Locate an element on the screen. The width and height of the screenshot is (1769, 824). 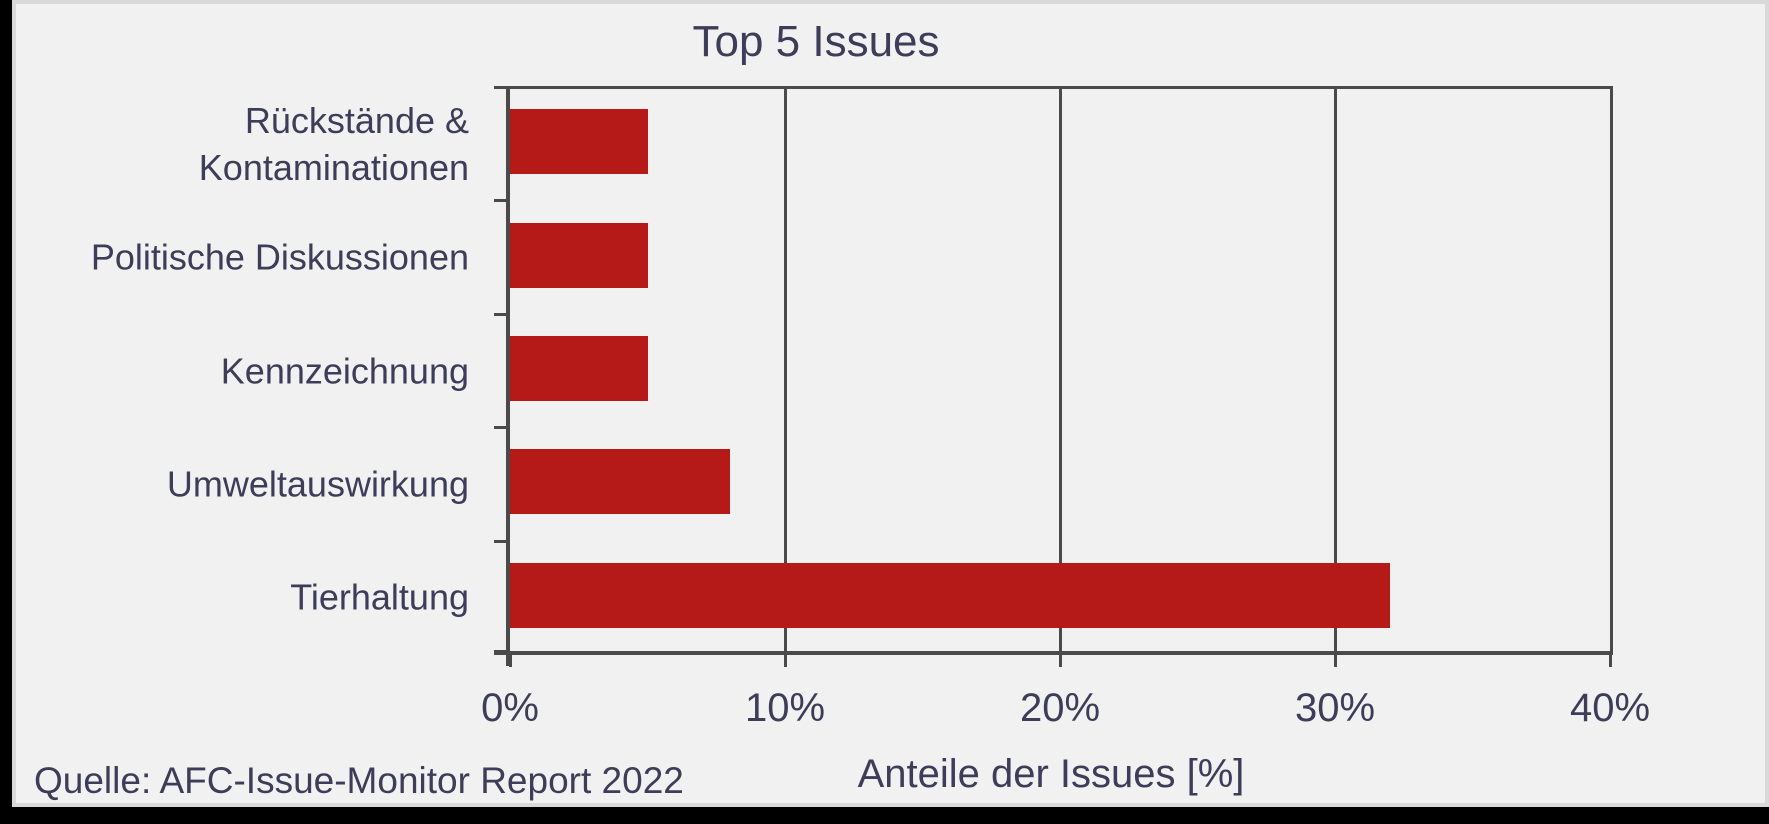
category-label: Rückstände & Kontaminationen is located at coordinates (333, 143).